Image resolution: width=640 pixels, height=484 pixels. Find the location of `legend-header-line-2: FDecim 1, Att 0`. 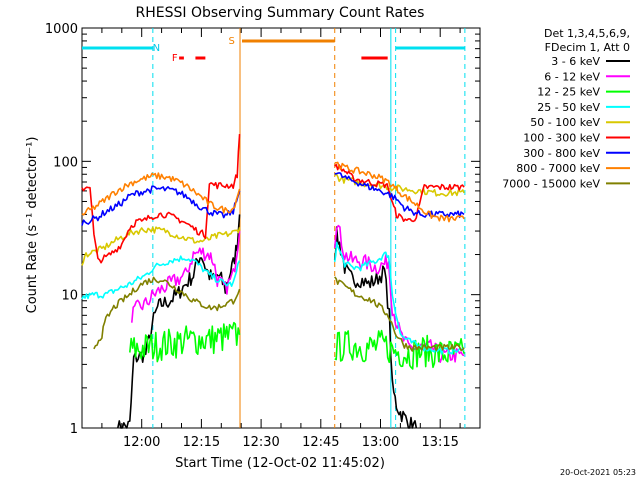

legend-header-line-2: FDecim 1, Att 0 is located at coordinates (587, 47).